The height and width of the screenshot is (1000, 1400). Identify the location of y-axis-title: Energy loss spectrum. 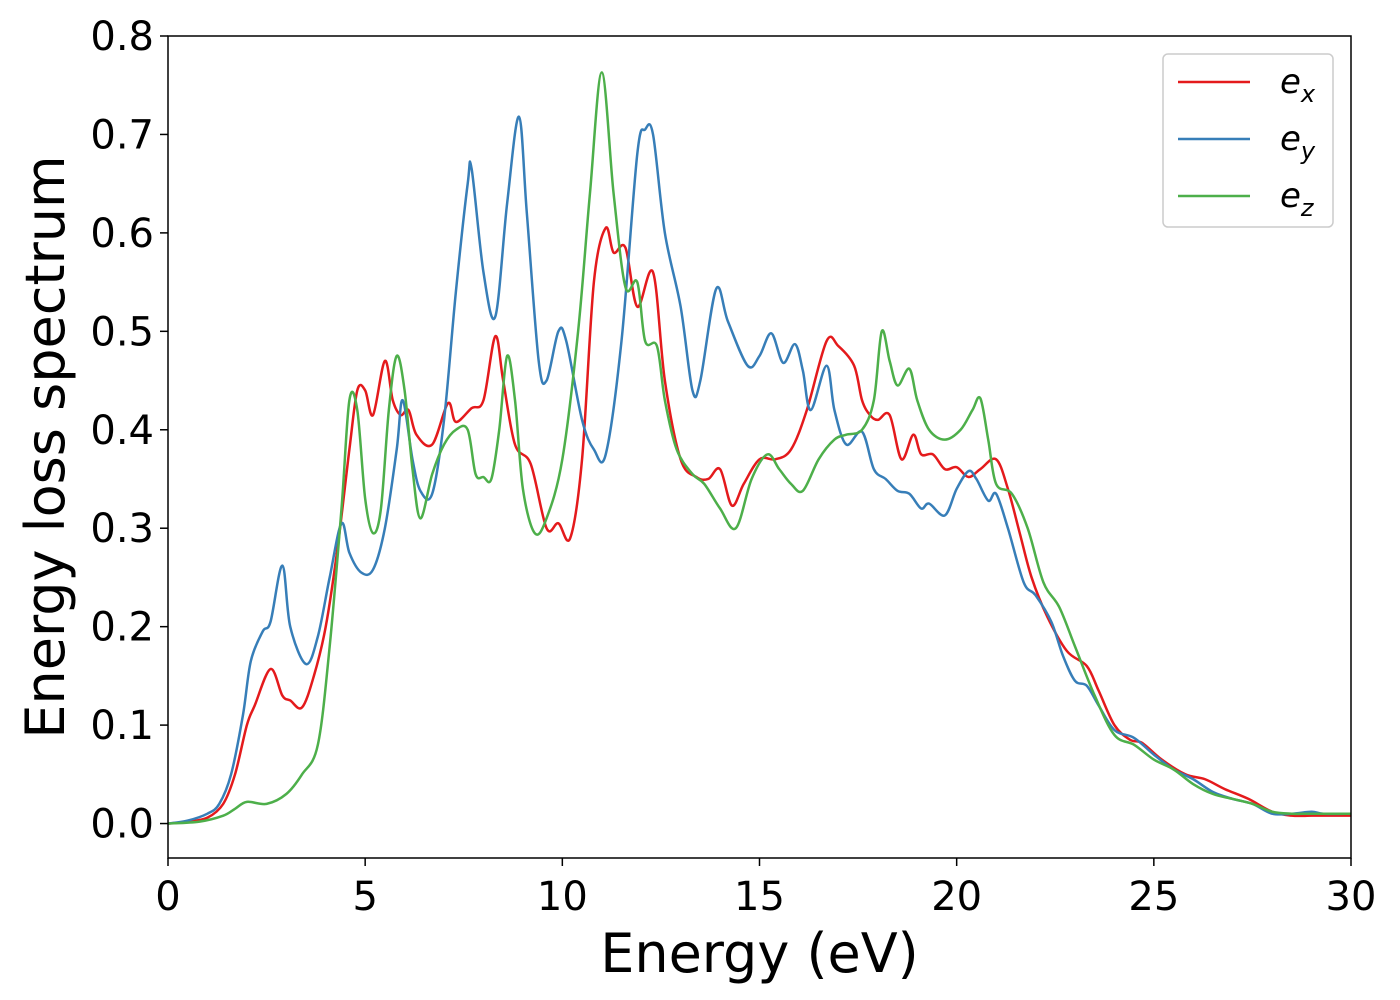
(45, 446).